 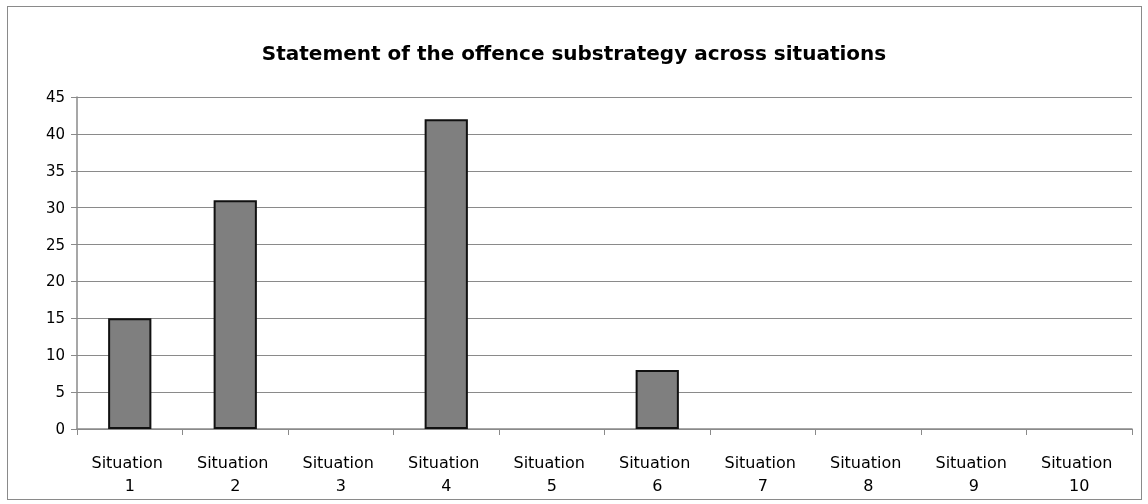 I want to click on x-tick-label: Situation 2, so click(x=235, y=474).